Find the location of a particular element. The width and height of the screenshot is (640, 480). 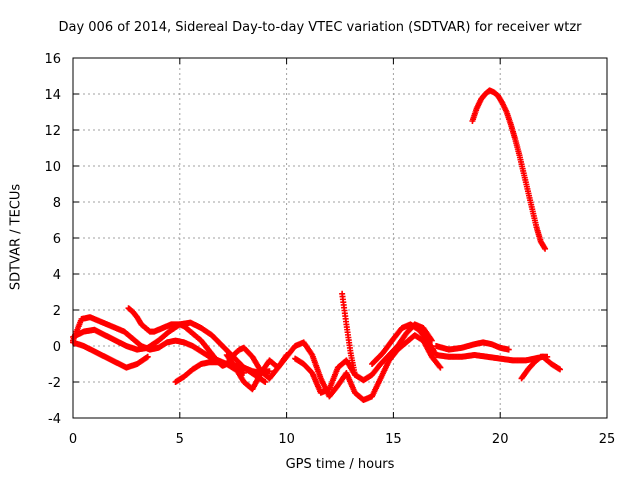

y-tick-label: -4 is located at coordinates (54, 419).